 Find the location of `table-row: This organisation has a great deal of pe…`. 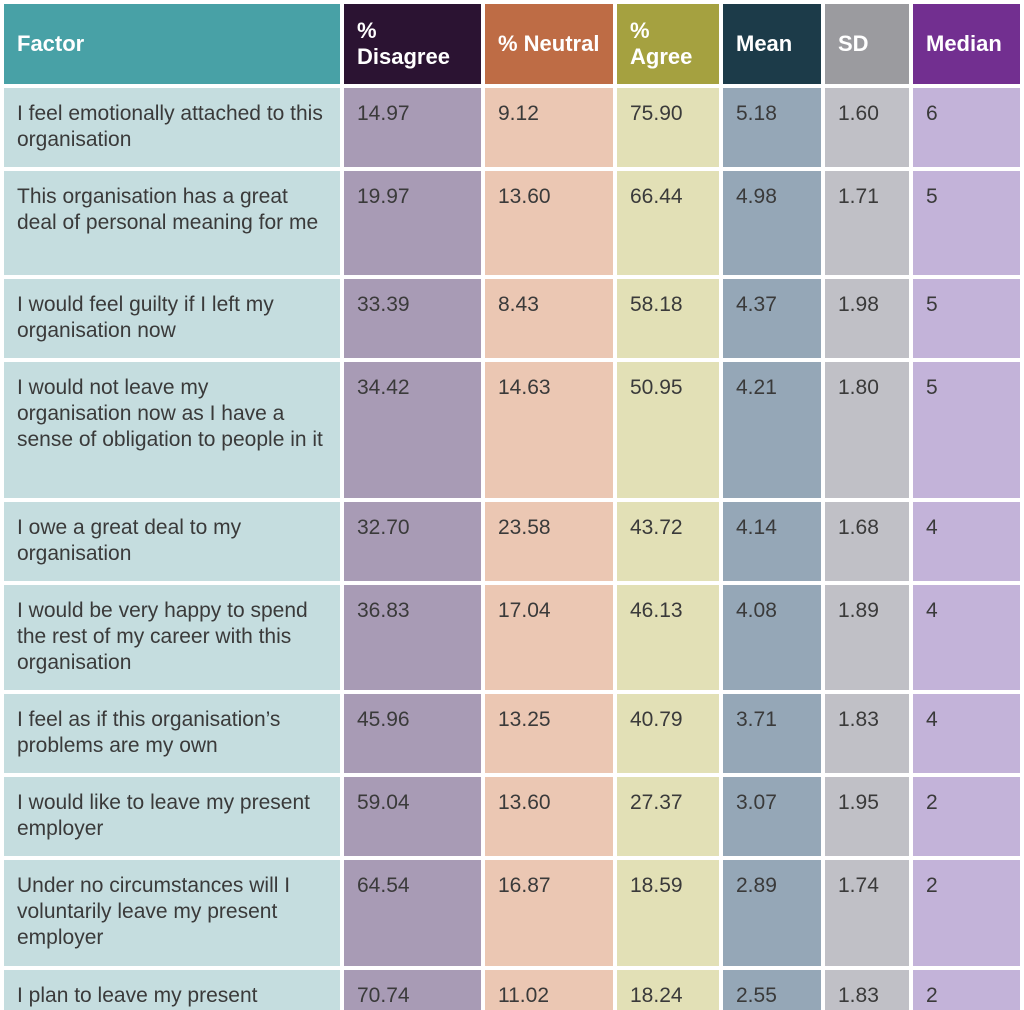

table-row: This organisation has a great deal of pe… is located at coordinates (512, 223).